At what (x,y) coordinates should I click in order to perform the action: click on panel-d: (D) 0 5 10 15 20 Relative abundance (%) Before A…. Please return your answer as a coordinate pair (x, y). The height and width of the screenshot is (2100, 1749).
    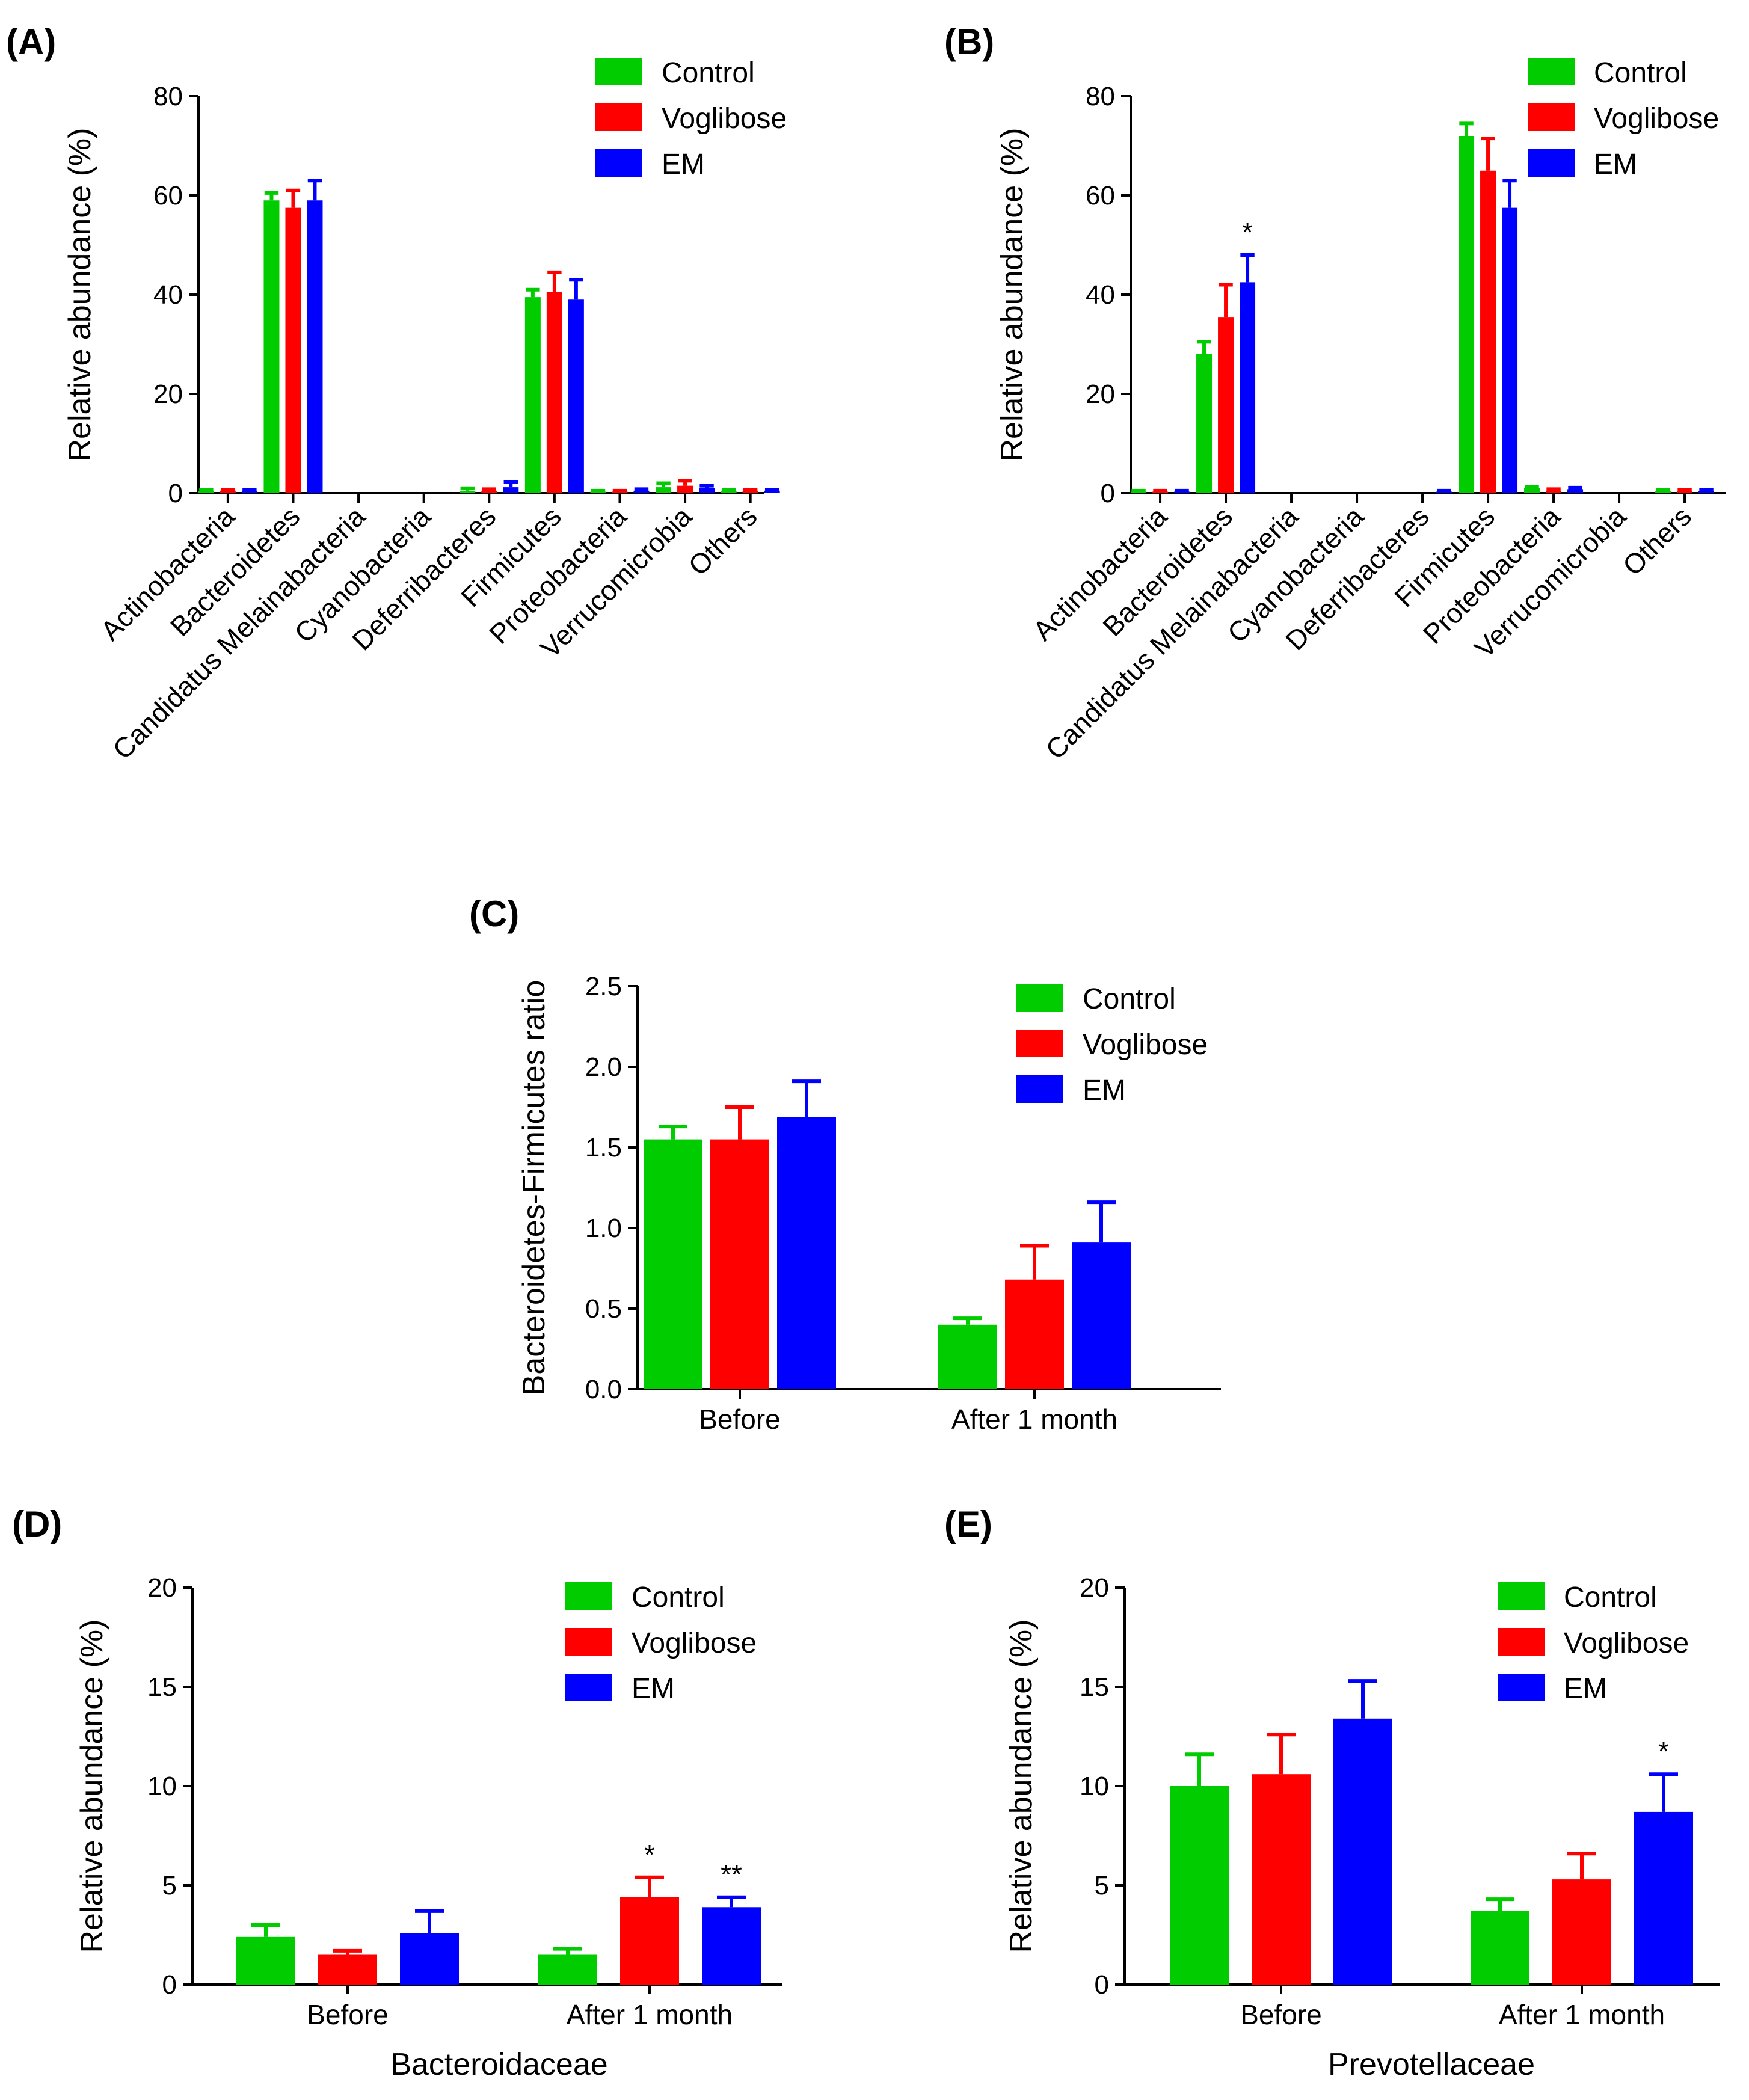
    Looking at the image, I should click on (397, 1793).